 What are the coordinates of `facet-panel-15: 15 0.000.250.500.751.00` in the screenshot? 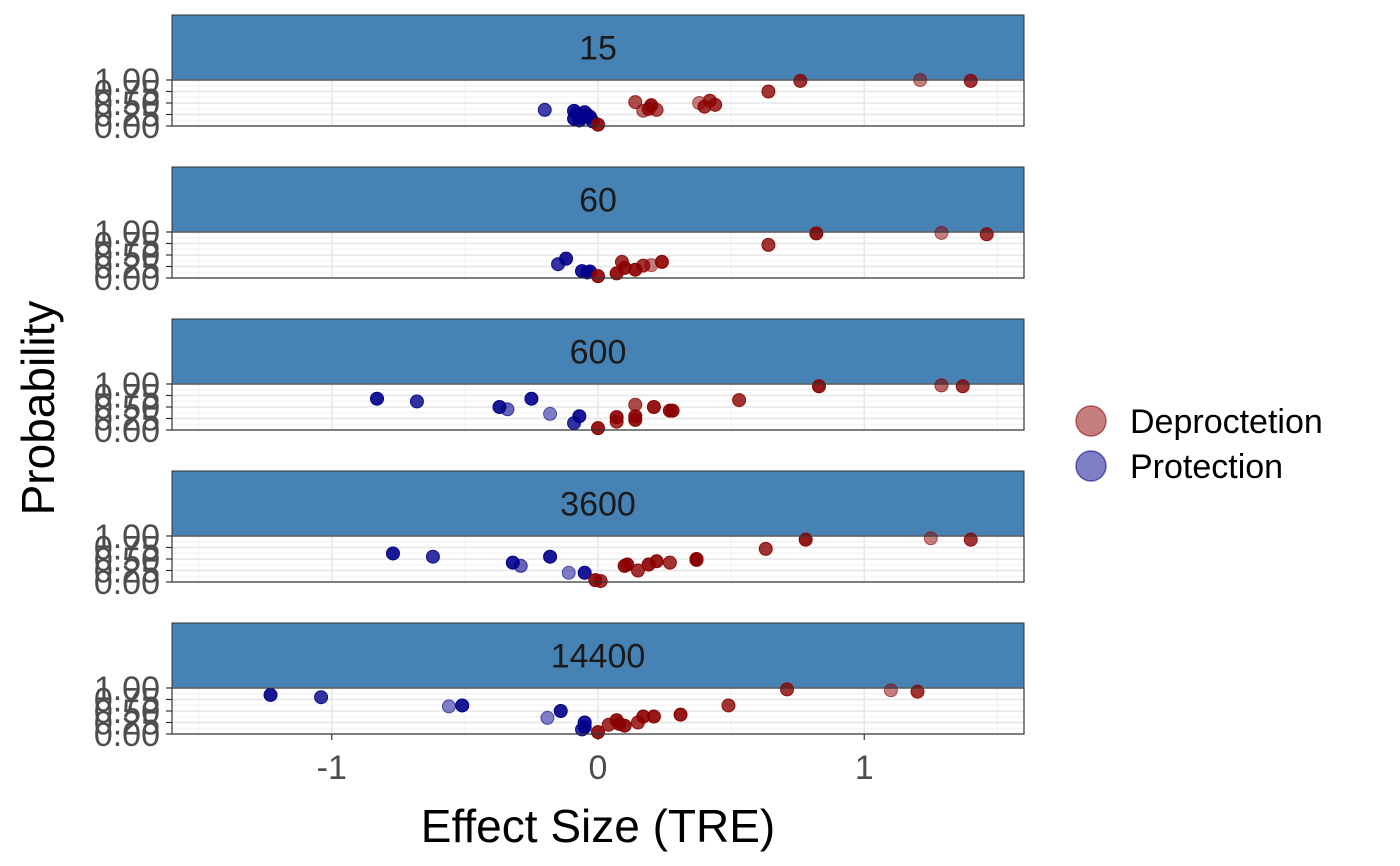 It's located at (559, 80).